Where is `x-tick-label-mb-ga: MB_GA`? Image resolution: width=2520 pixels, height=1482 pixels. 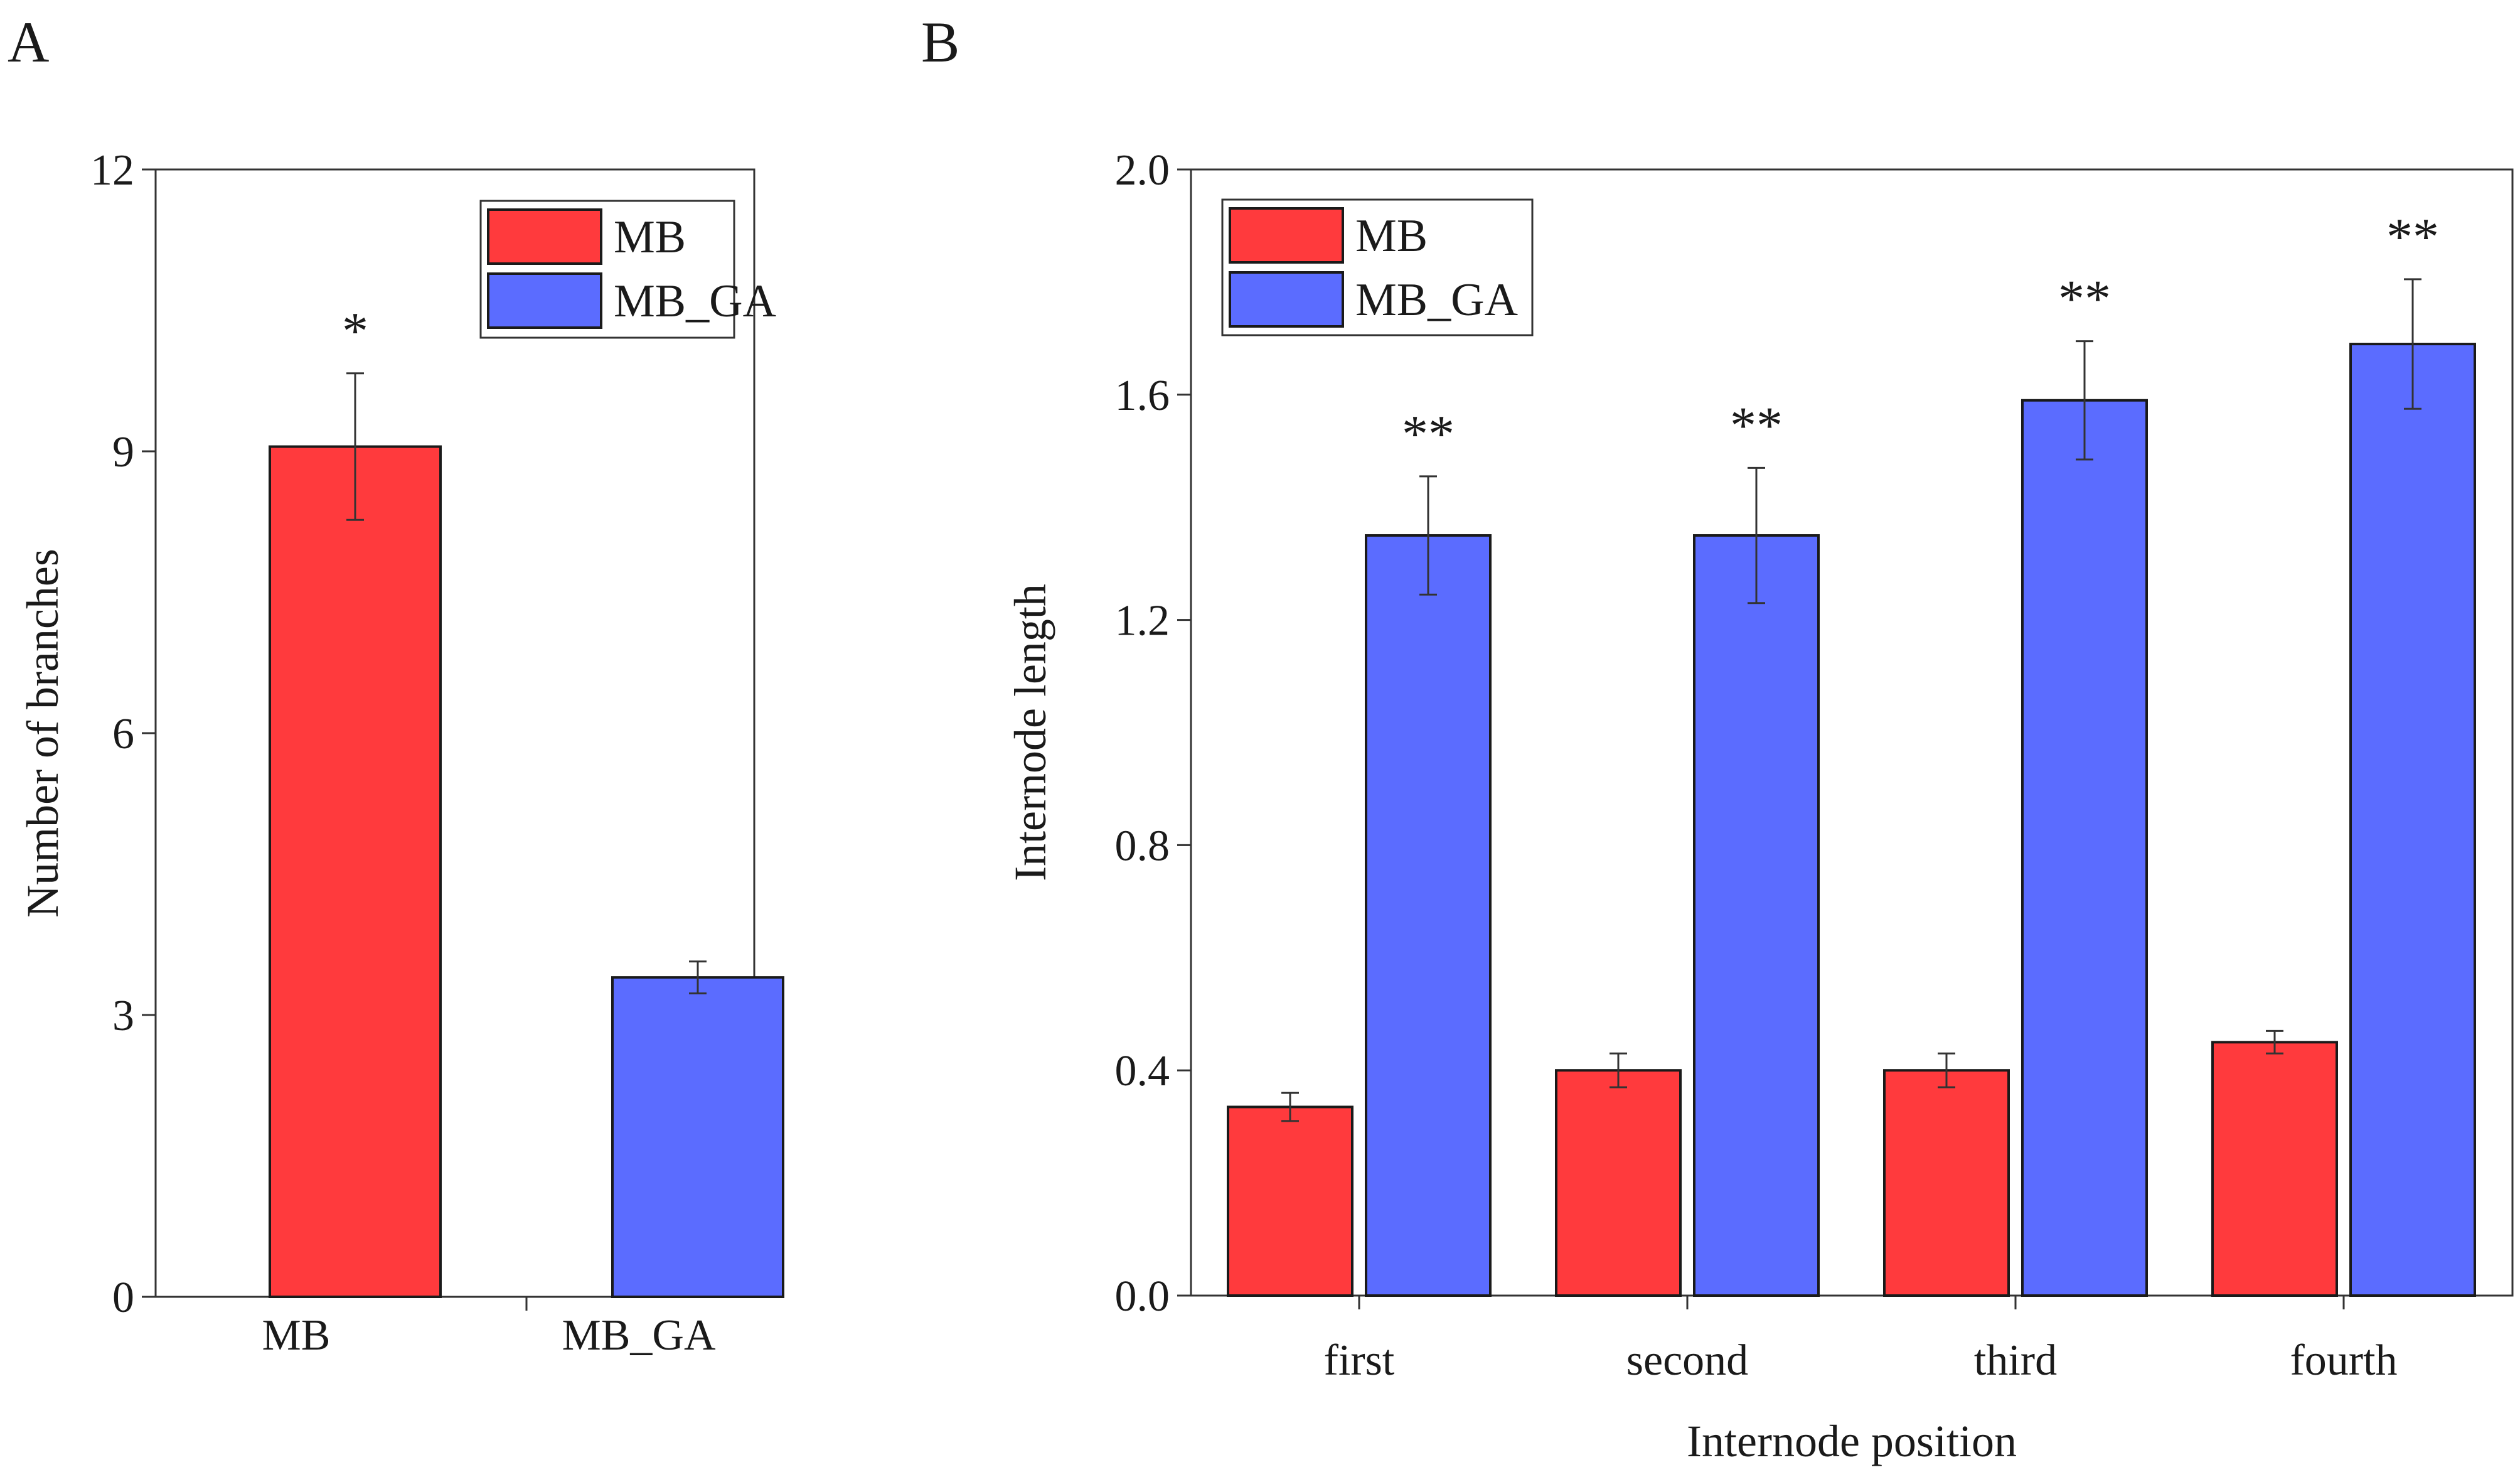
x-tick-label-mb-ga: MB_GA is located at coordinates (638, 1336).